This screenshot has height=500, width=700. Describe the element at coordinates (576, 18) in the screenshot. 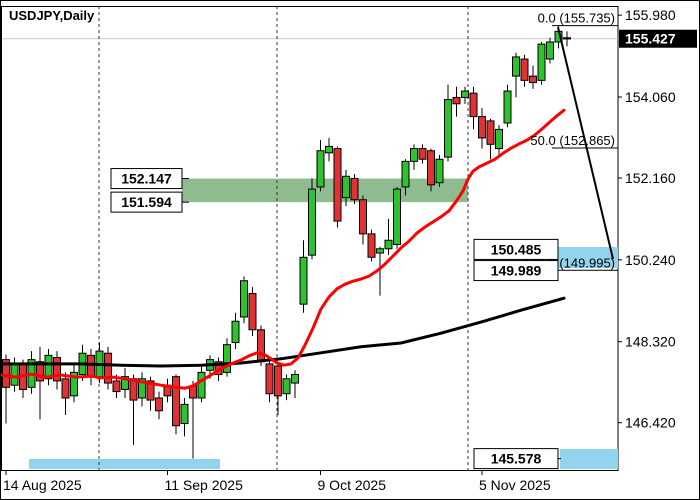

I see `fib-level-label-0: 0.0 (155.735)` at that location.